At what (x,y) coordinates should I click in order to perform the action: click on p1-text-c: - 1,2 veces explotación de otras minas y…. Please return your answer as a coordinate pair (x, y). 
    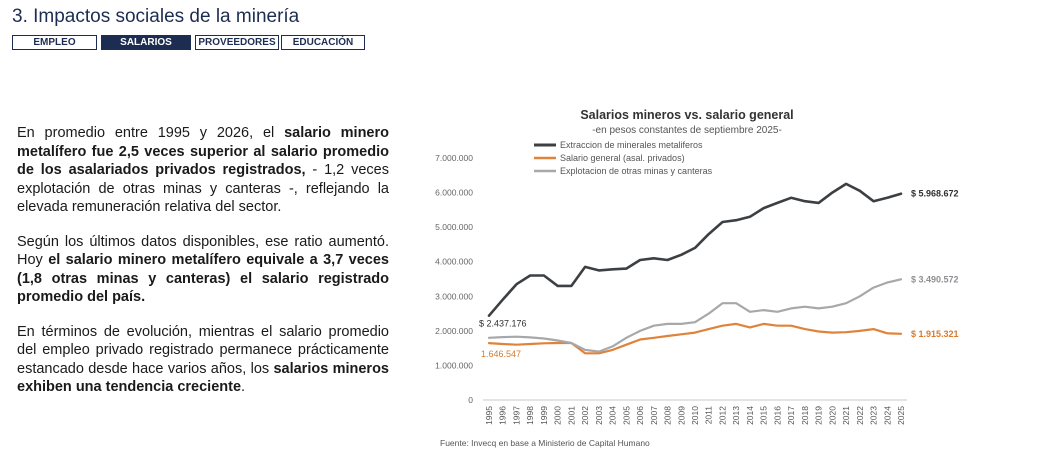
    Looking at the image, I should click on (203, 188).